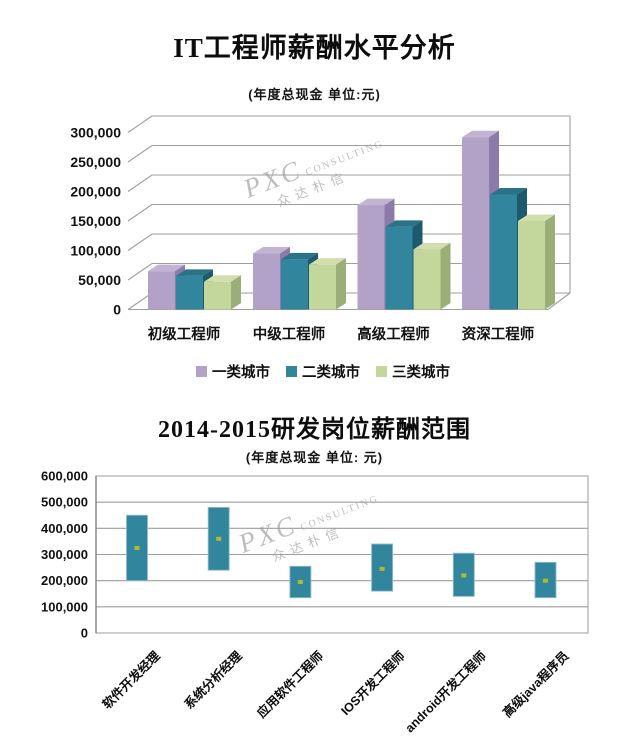 Image resolution: width=629 pixels, height=748 pixels. What do you see at coordinates (536, 217) in the screenshot?
I see `bar-top-三类城市-资深工程师` at bounding box center [536, 217].